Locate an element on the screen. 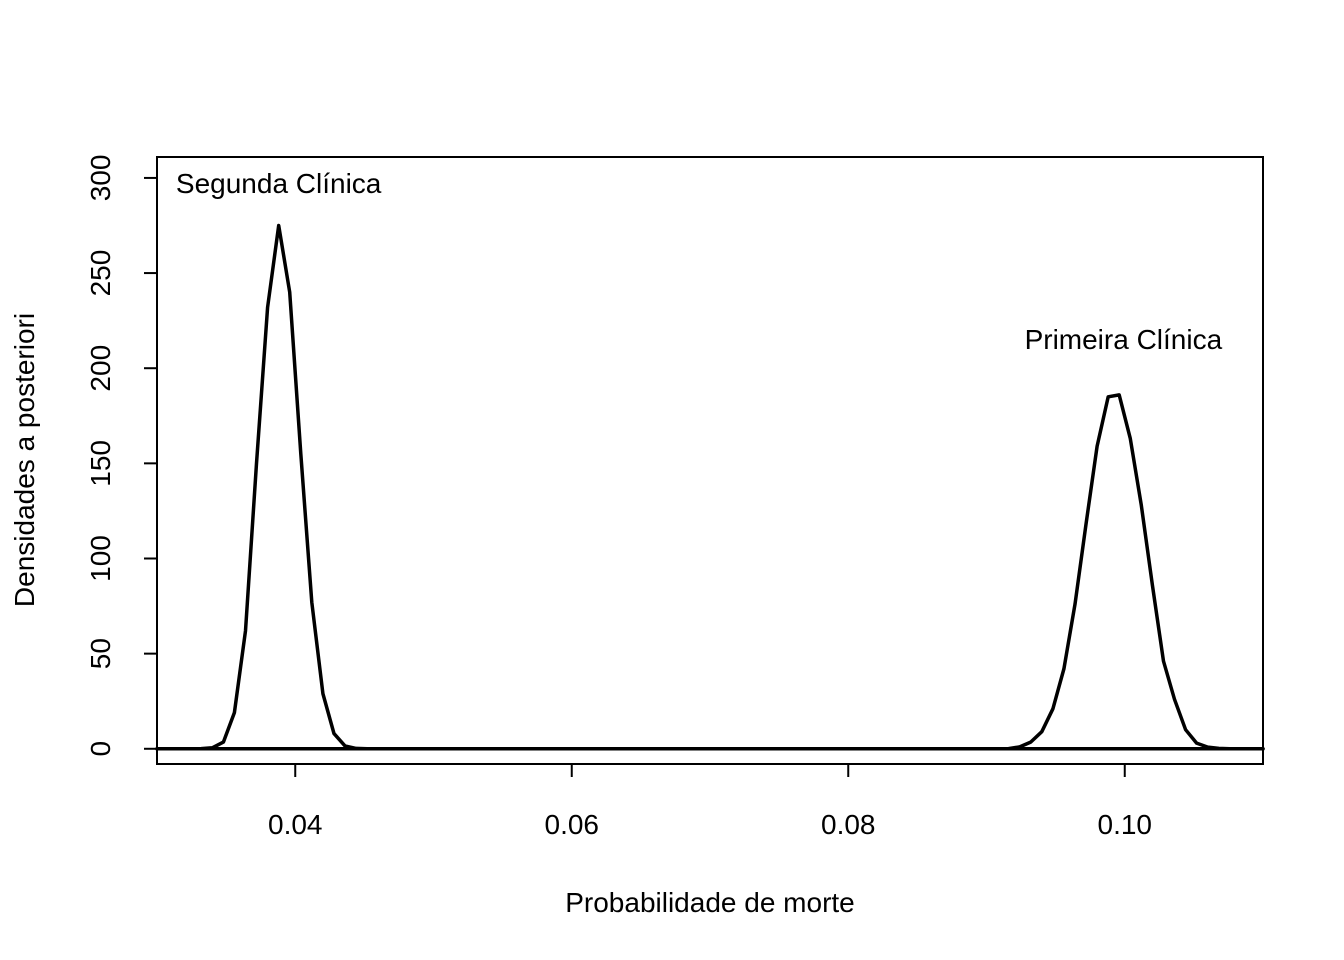 The height and width of the screenshot is (960, 1344). x-axis: 0.04 0.06 0.08 0.10 is located at coordinates (710, 801).